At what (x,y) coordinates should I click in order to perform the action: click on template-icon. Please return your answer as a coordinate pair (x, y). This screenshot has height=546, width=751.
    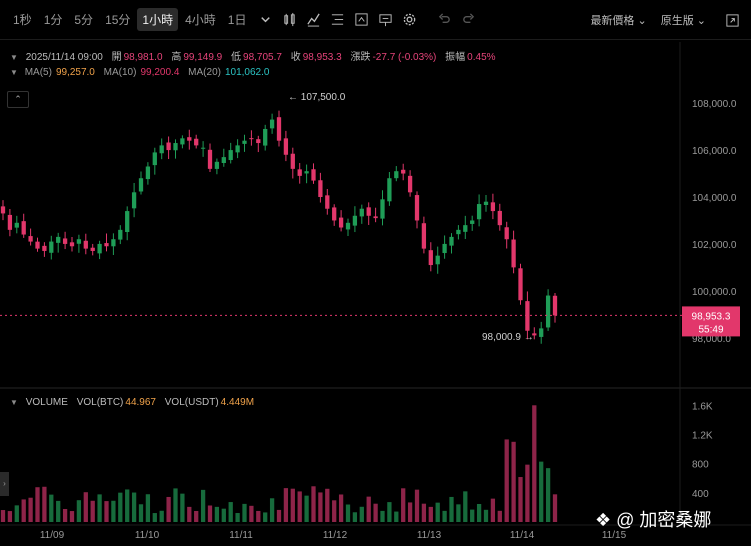
    Looking at the image, I should click on (361, 20).